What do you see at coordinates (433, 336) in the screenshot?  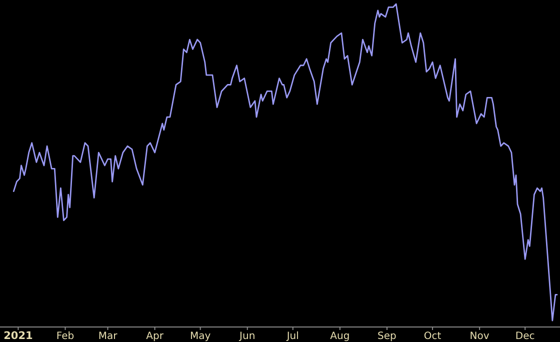 I see `x-tick-label: Oct` at bounding box center [433, 336].